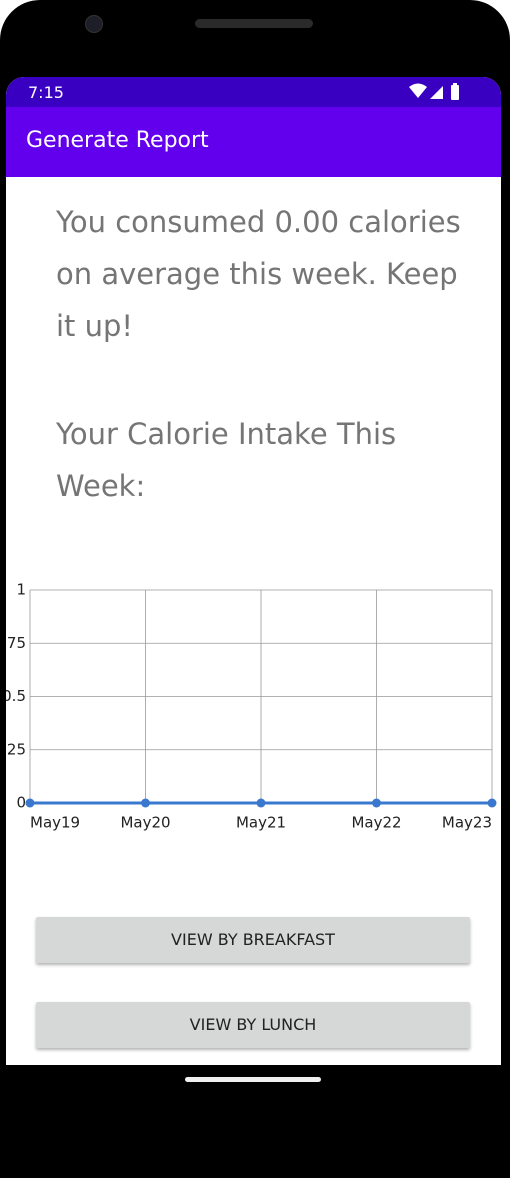  Describe the element at coordinates (16, 749) in the screenshot. I see `y-tick-label: 0.25` at that location.